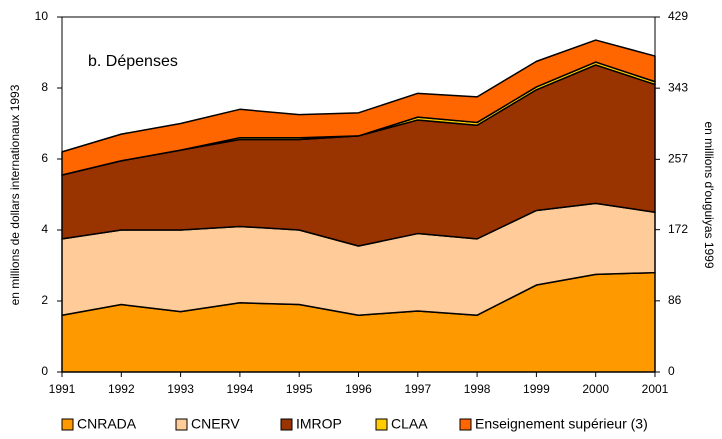  Describe the element at coordinates (44, 300) in the screenshot. I see `y-tick-label: 2` at that location.